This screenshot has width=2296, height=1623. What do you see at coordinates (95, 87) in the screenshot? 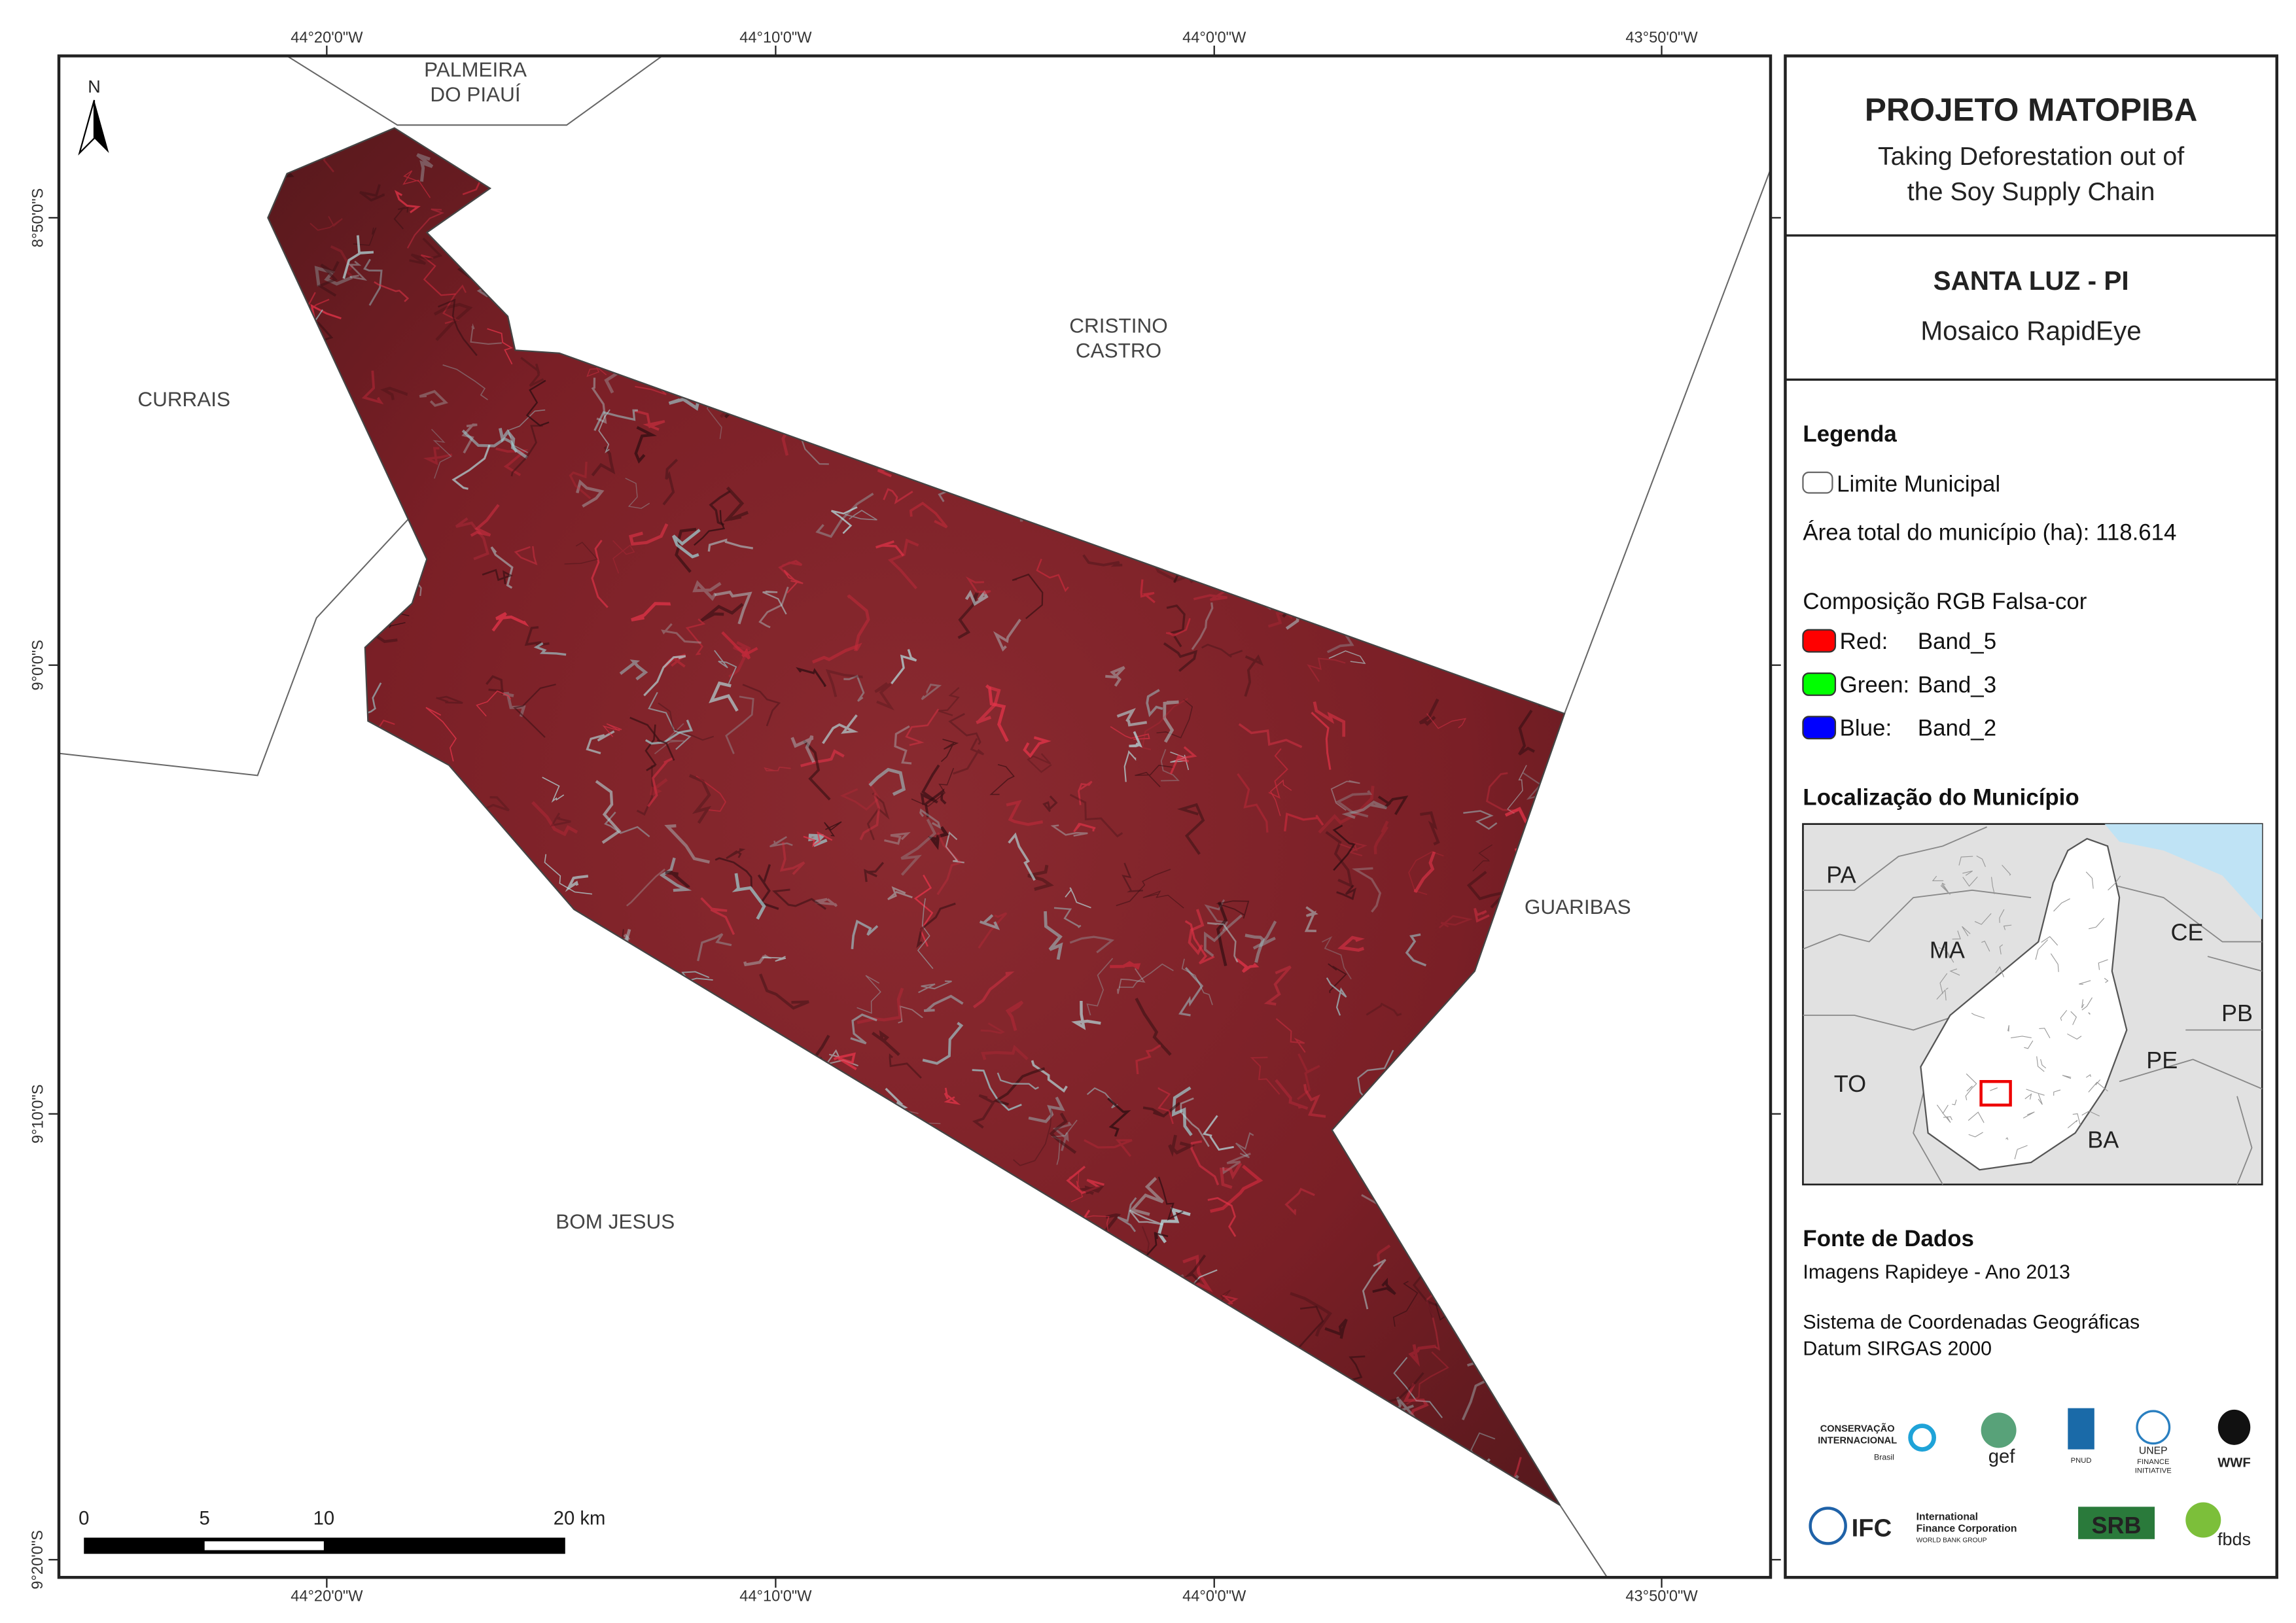
I see `north-label: N` at bounding box center [95, 87].